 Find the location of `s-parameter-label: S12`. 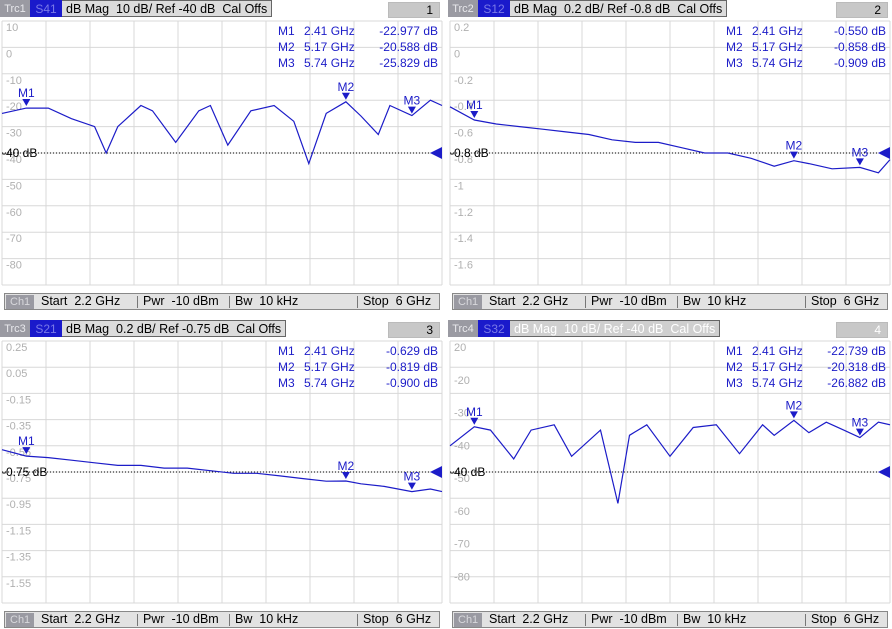

s-parameter-label: S12 is located at coordinates (494, 8).